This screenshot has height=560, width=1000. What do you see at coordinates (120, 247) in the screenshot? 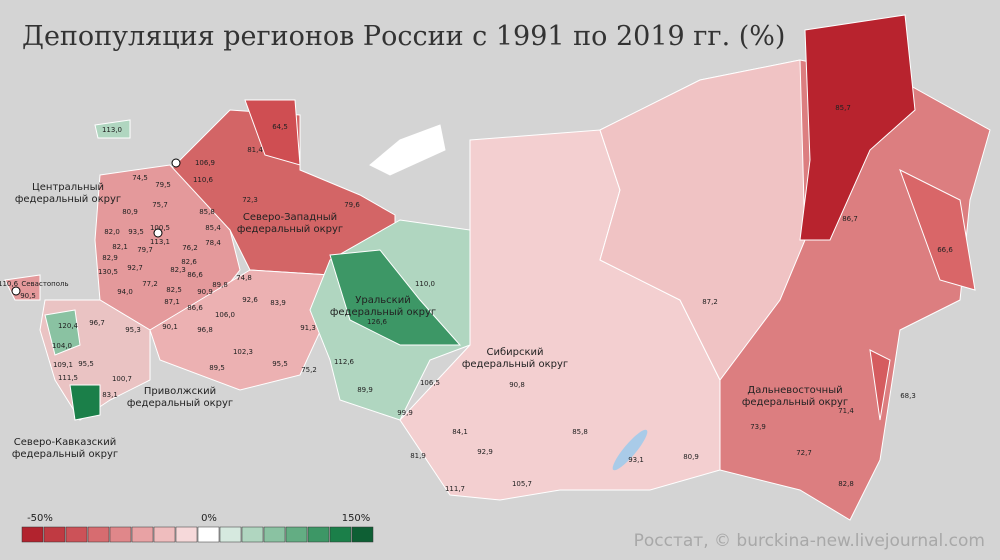
I see `region-value: 82,1` at bounding box center [120, 247].